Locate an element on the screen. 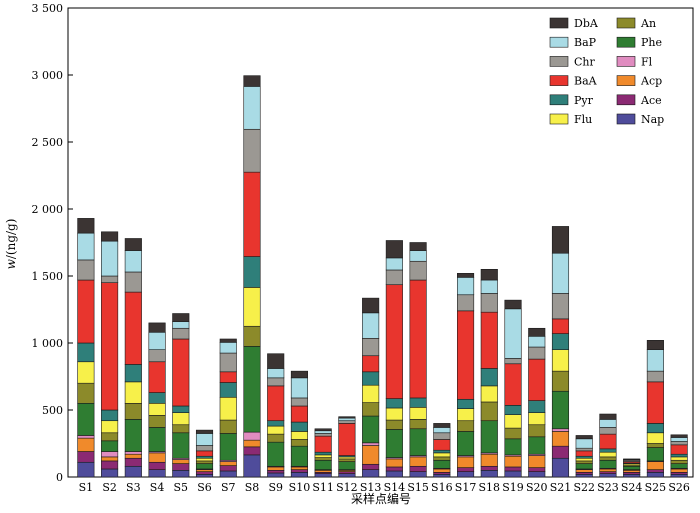 This screenshot has height=513, width=700. bar-stack-s14 is located at coordinates (394, 359).